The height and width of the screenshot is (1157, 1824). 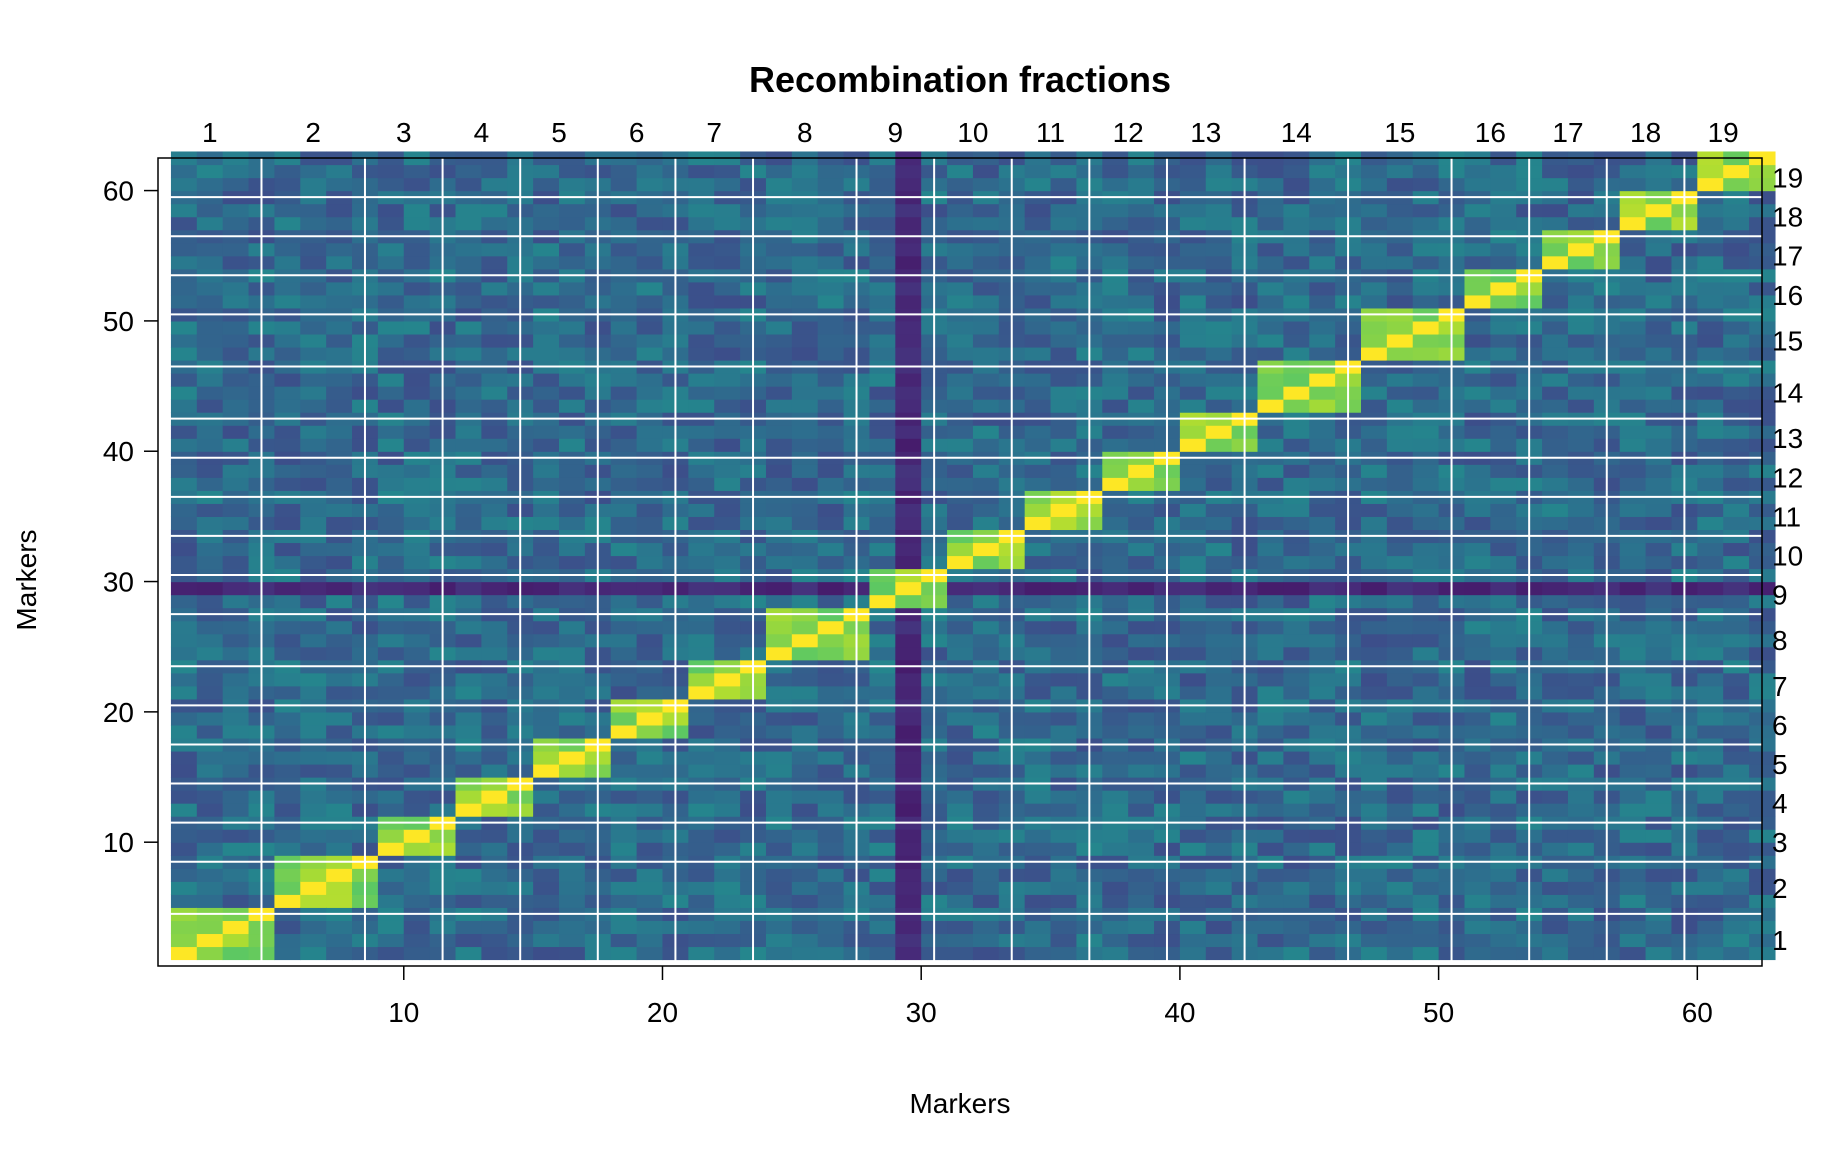 What do you see at coordinates (210, 132) in the screenshot?
I see `top-group-label: 1` at bounding box center [210, 132].